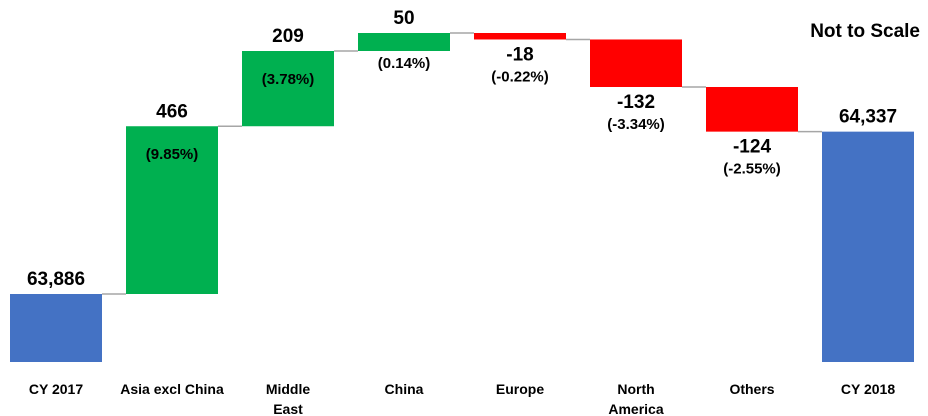  Describe the element at coordinates (635, 398) in the screenshot. I see `x-tick-label: North America` at that location.